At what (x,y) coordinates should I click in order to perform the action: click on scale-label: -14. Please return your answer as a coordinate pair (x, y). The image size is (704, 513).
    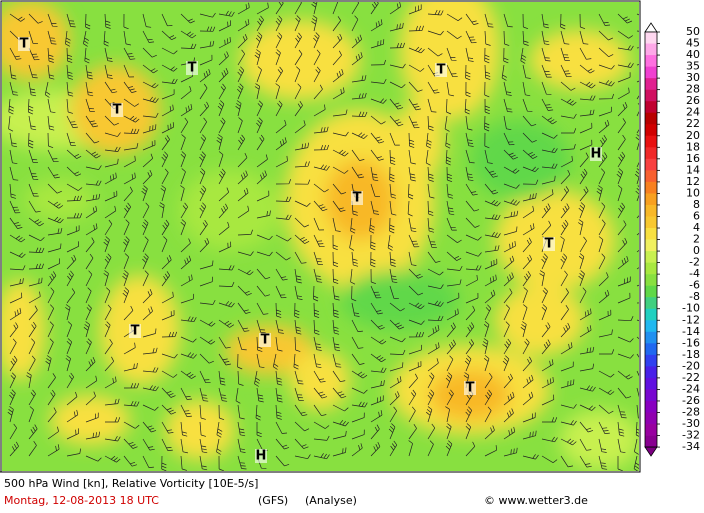
    Looking at the image, I should click on (691, 331).